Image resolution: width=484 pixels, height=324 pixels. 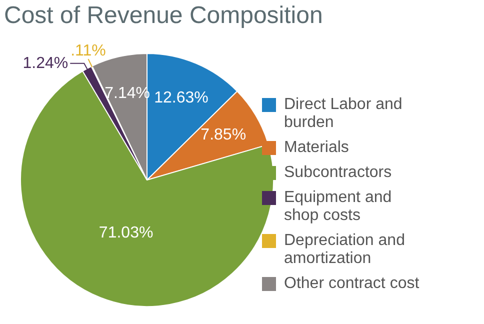 I want to click on legend-label: Equipment and shop costs, so click(x=338, y=207).